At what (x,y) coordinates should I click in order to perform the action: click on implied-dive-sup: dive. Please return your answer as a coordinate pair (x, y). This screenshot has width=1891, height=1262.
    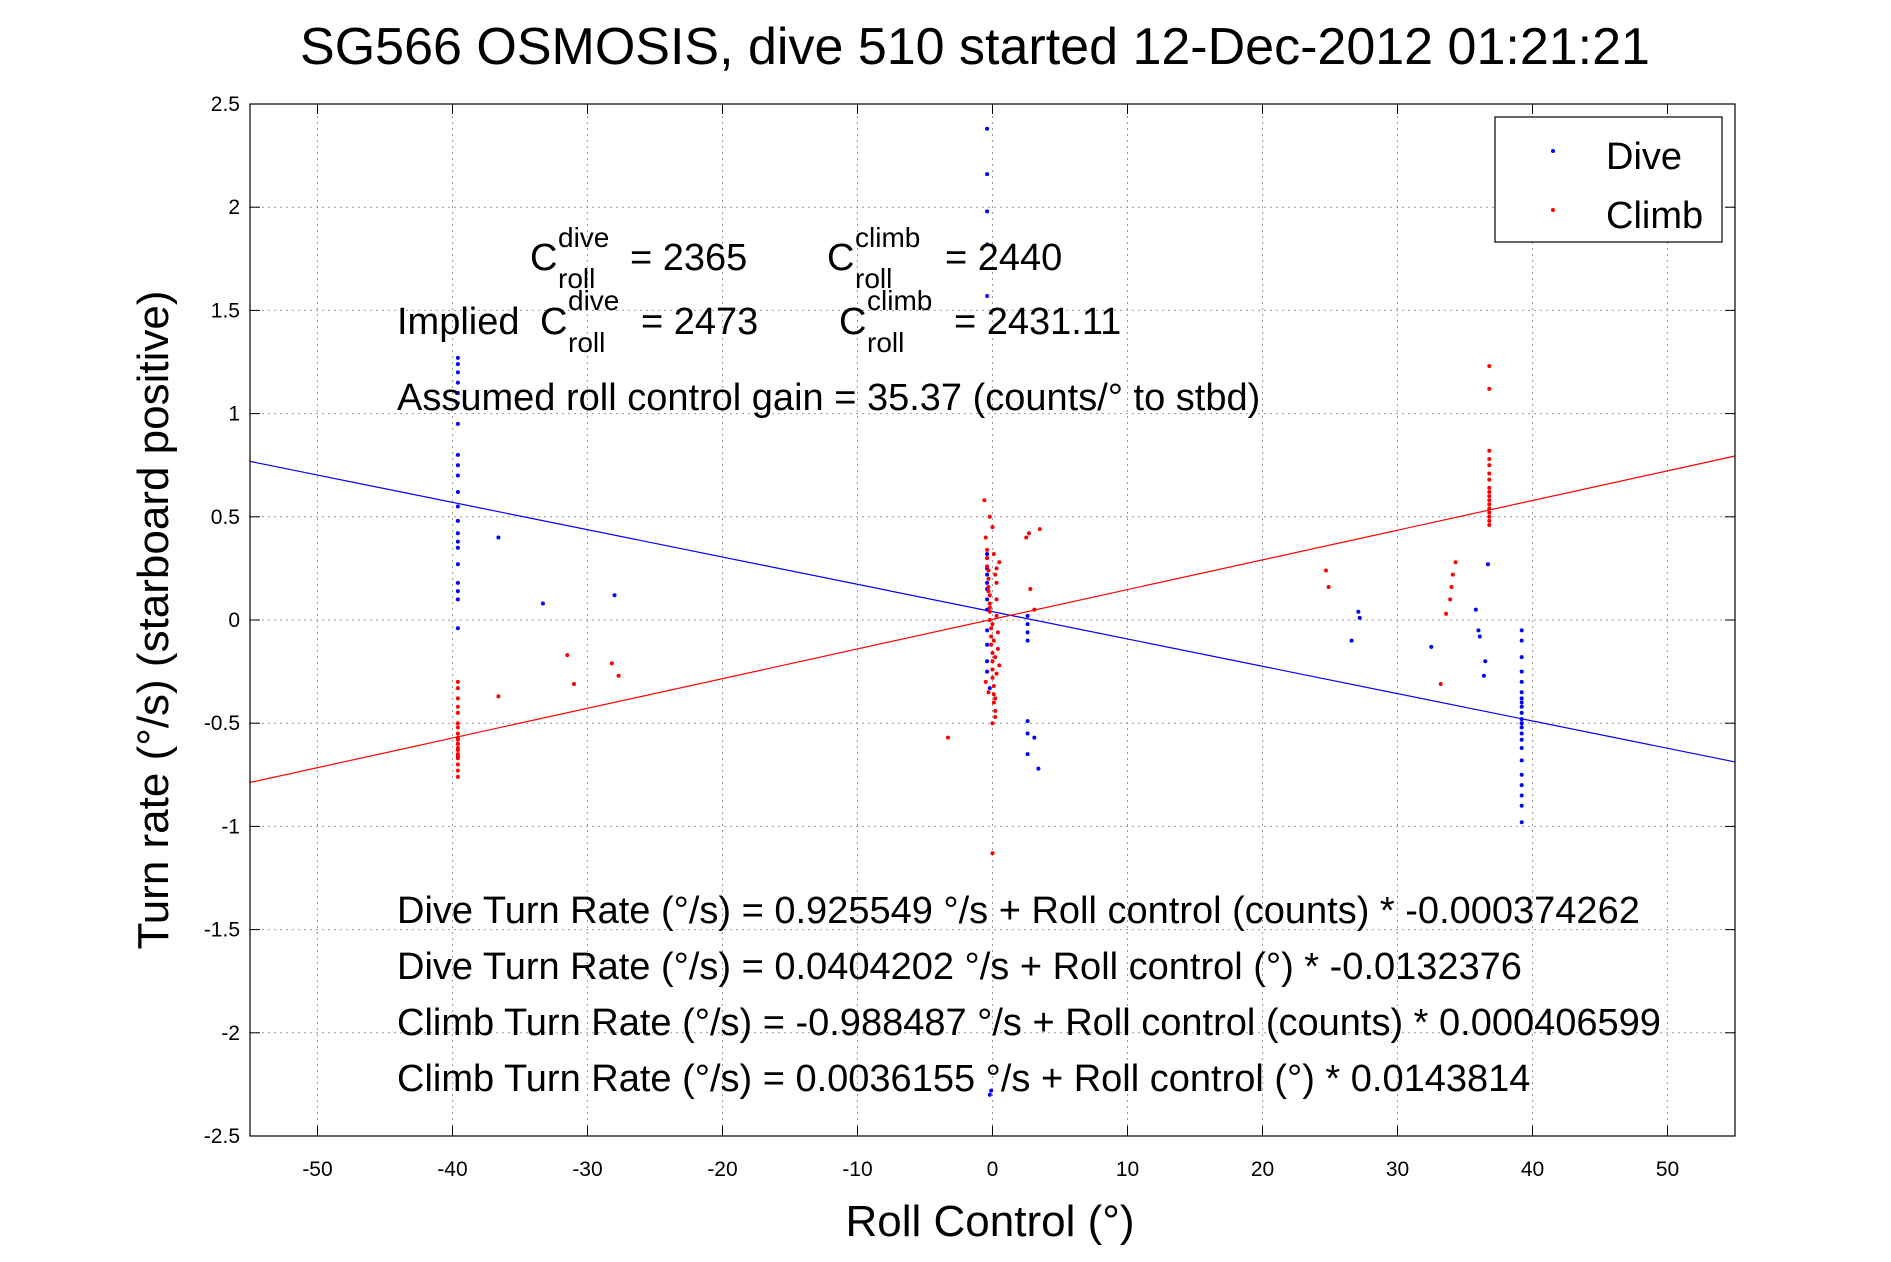
    Looking at the image, I should click on (593, 300).